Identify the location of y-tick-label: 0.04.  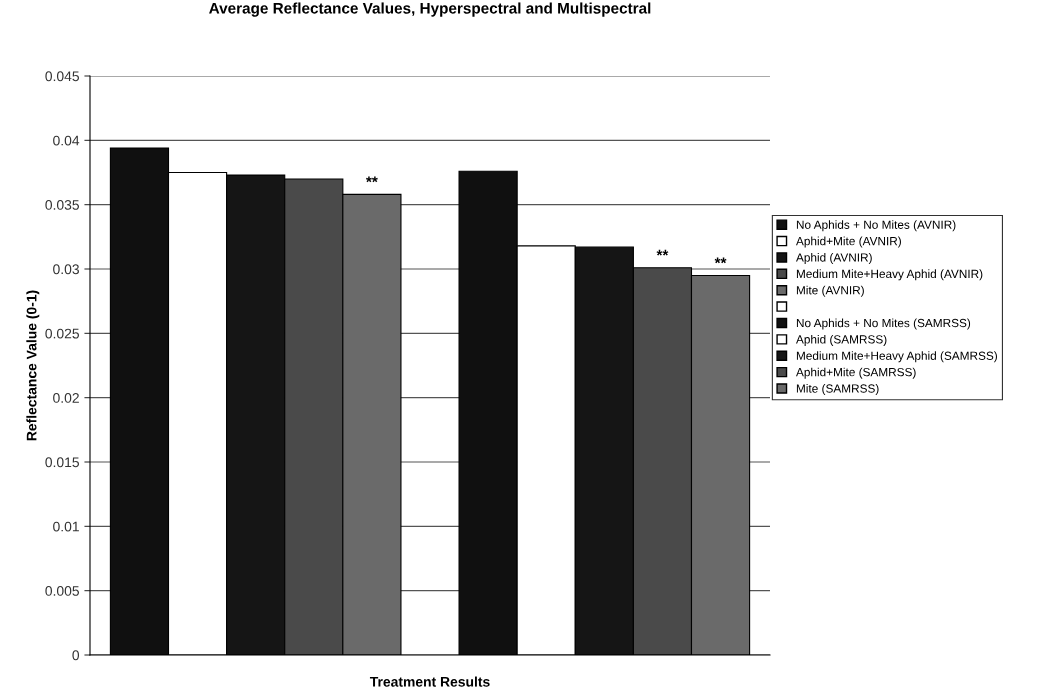
(66, 140).